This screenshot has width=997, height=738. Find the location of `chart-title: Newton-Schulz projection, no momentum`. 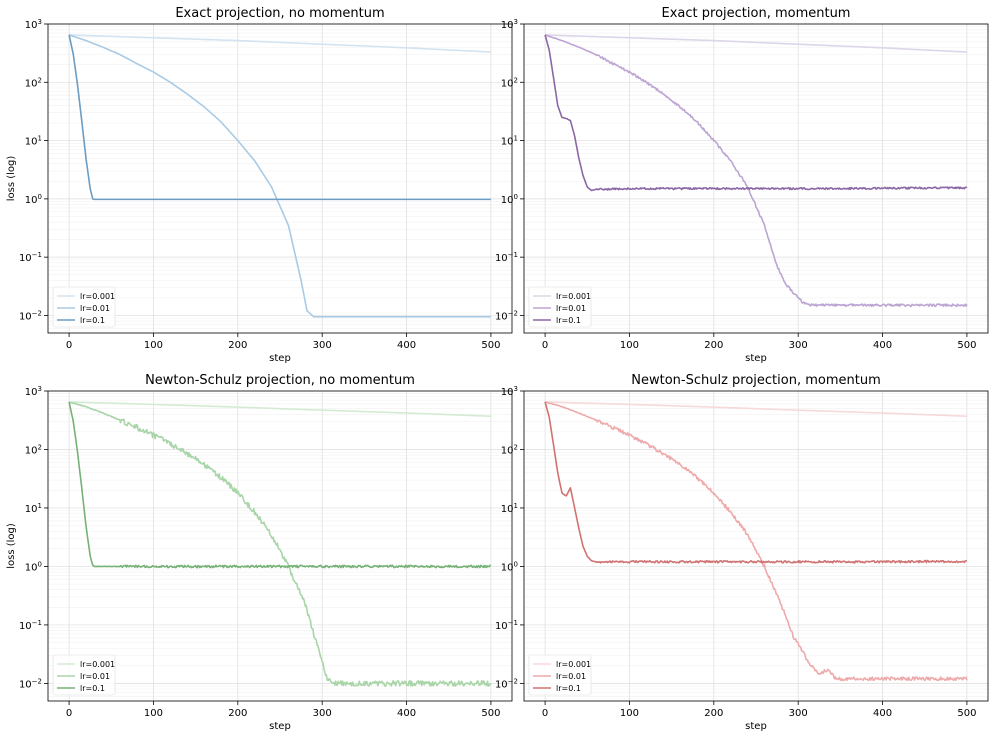

chart-title: Newton-Schulz projection, no momentum is located at coordinates (280, 380).